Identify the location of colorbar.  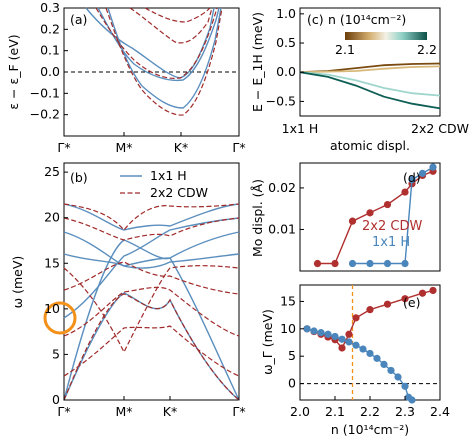
(386, 36).